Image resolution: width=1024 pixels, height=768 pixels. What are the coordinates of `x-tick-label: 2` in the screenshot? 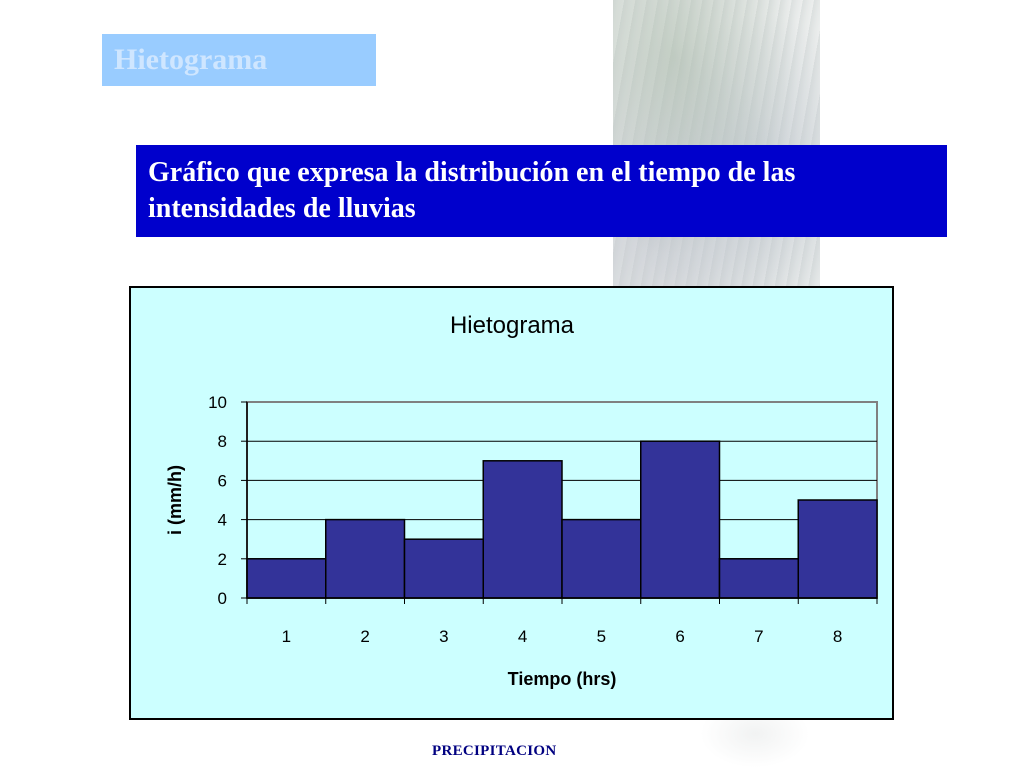 It's located at (364, 636).